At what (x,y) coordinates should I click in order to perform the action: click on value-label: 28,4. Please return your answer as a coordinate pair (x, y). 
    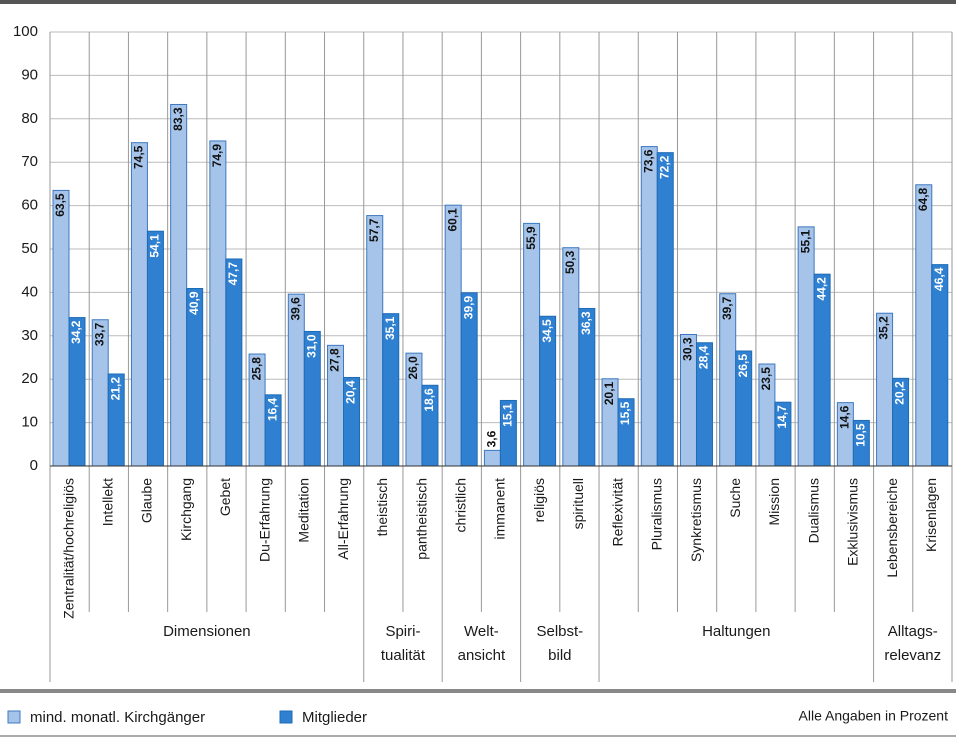
    Looking at the image, I should click on (704, 357).